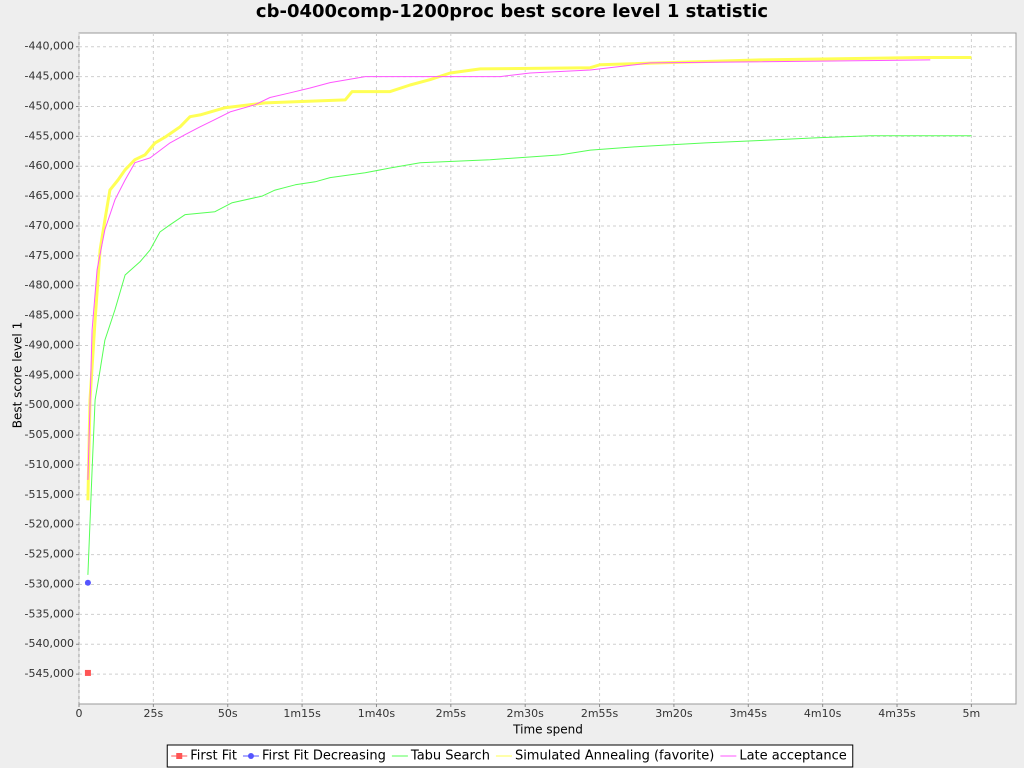 The width and height of the screenshot is (1024, 768). What do you see at coordinates (49, 613) in the screenshot?
I see `y-tick-label: -535,000` at bounding box center [49, 613].